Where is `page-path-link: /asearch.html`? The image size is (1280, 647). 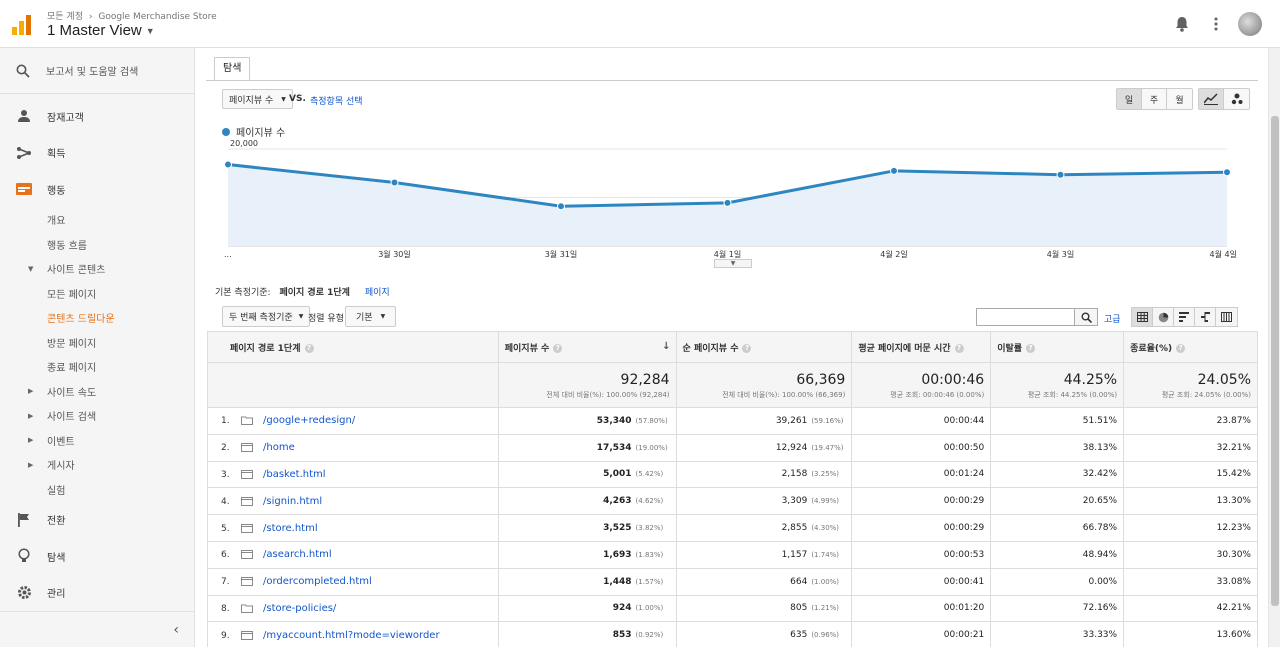 page-path-link: /asearch.html is located at coordinates (297, 555).